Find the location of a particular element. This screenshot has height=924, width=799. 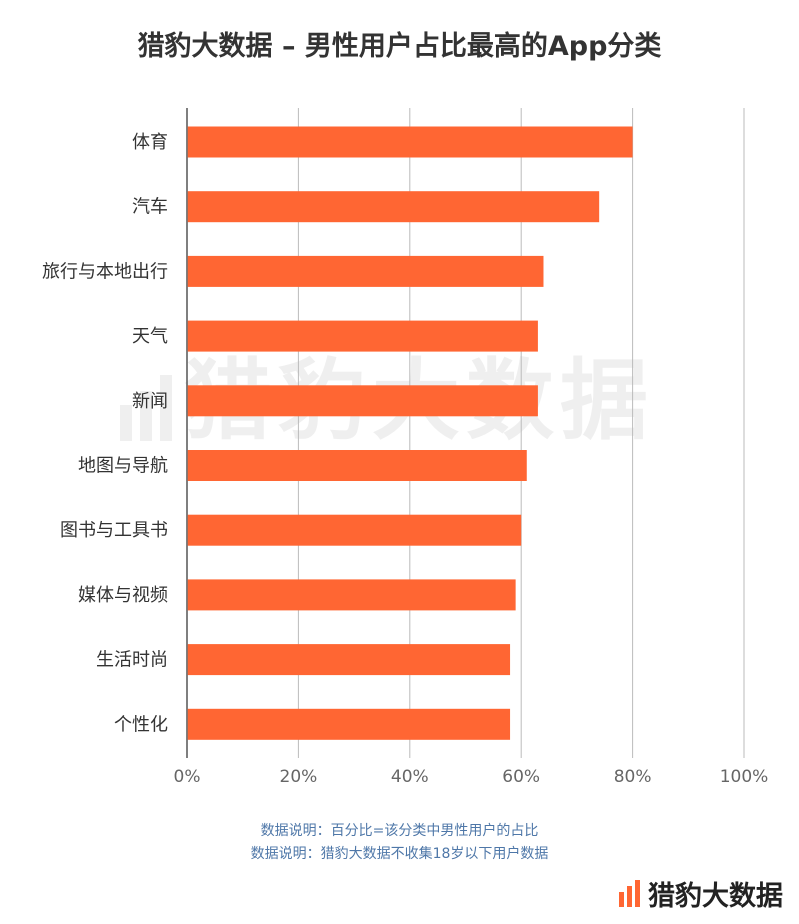

x-tick-label: 20% is located at coordinates (299, 777).